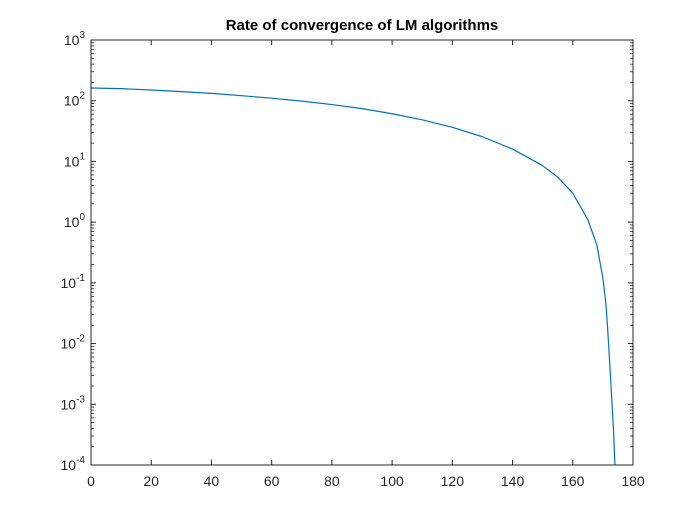 The height and width of the screenshot is (525, 700). What do you see at coordinates (73, 282) in the screenshot?
I see `y-tick-label: 10⁻¹` at bounding box center [73, 282].